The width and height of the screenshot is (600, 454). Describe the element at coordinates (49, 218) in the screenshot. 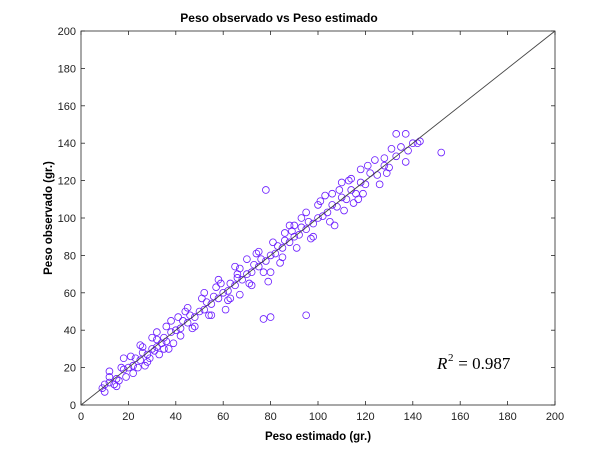

I see `y-axis-label: Peso observado (gr.)` at that location.